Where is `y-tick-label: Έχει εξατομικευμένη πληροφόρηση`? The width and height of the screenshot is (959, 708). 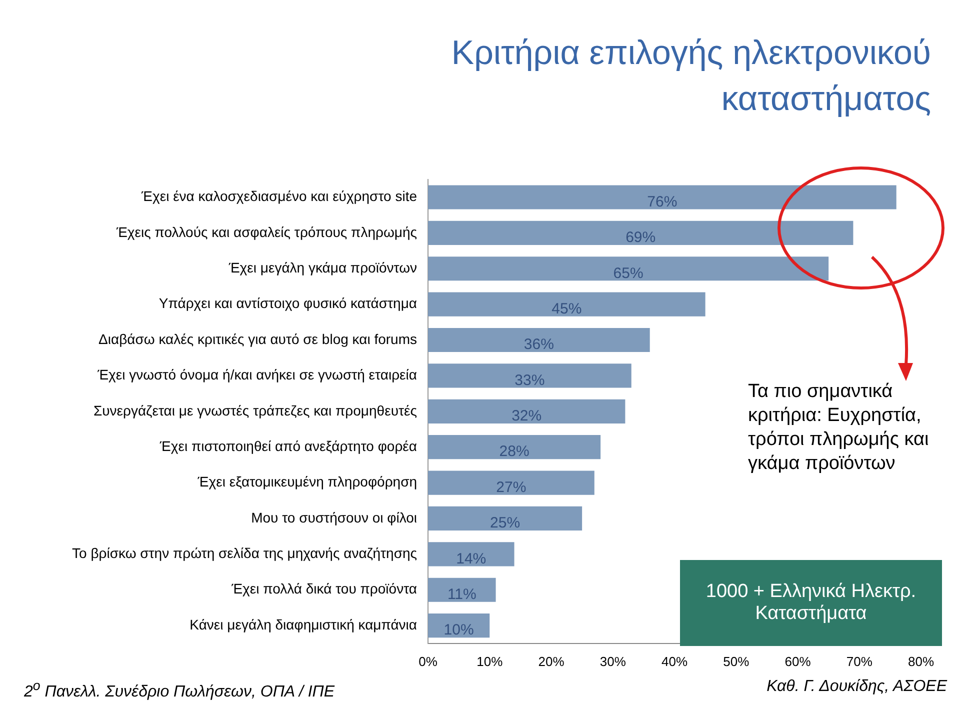 y-tick-label: Έχει εξατομικευμένη πληροφόρηση is located at coordinates (306, 482).